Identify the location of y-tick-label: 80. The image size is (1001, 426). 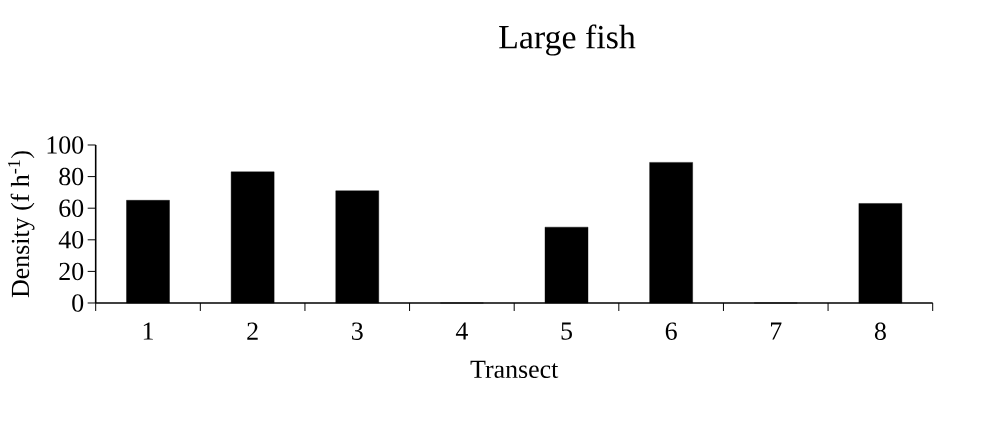
(71, 176).